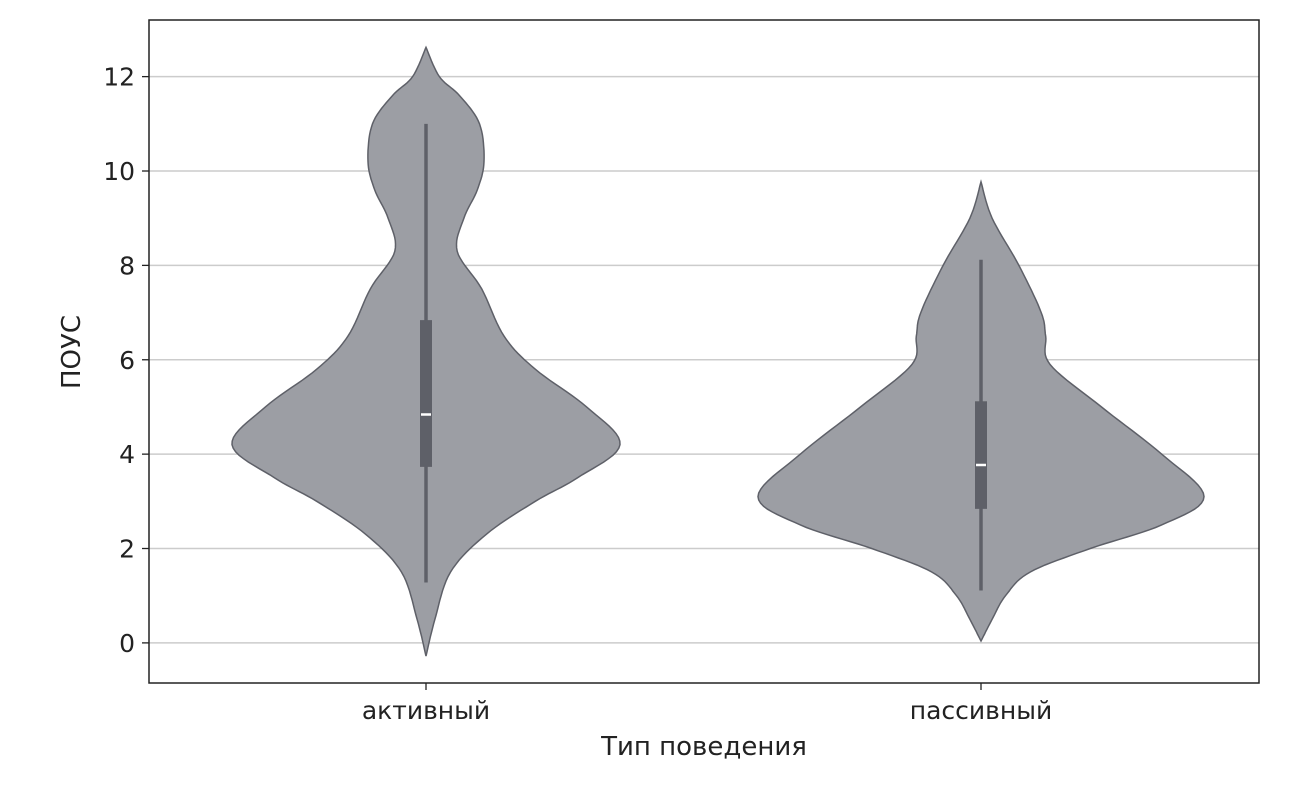  I want to click on x-tick-label: пассивный, so click(981, 710).